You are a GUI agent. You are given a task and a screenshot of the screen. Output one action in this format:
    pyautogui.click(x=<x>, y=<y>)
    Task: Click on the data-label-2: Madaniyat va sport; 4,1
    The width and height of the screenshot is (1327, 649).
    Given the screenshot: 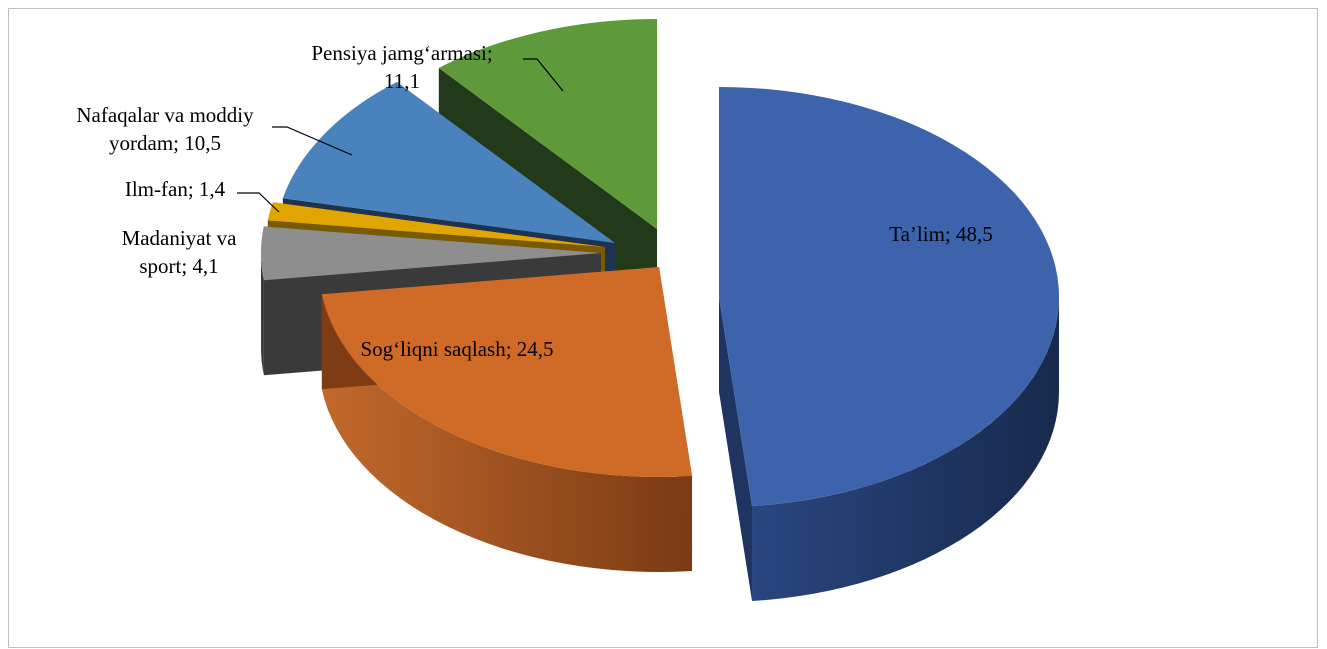 What is the action you would take?
    pyautogui.click(x=180, y=252)
    